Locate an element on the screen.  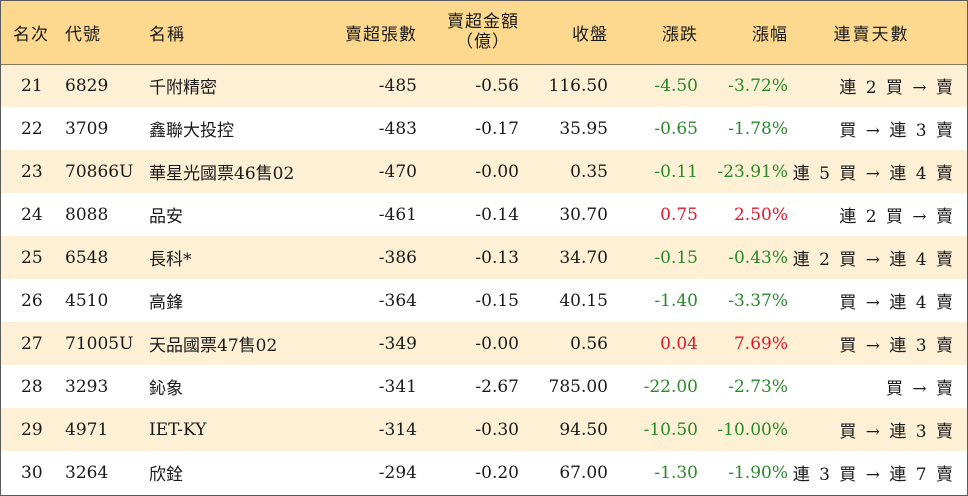
cell-change-pct: -1.78% is located at coordinates (758, 128).